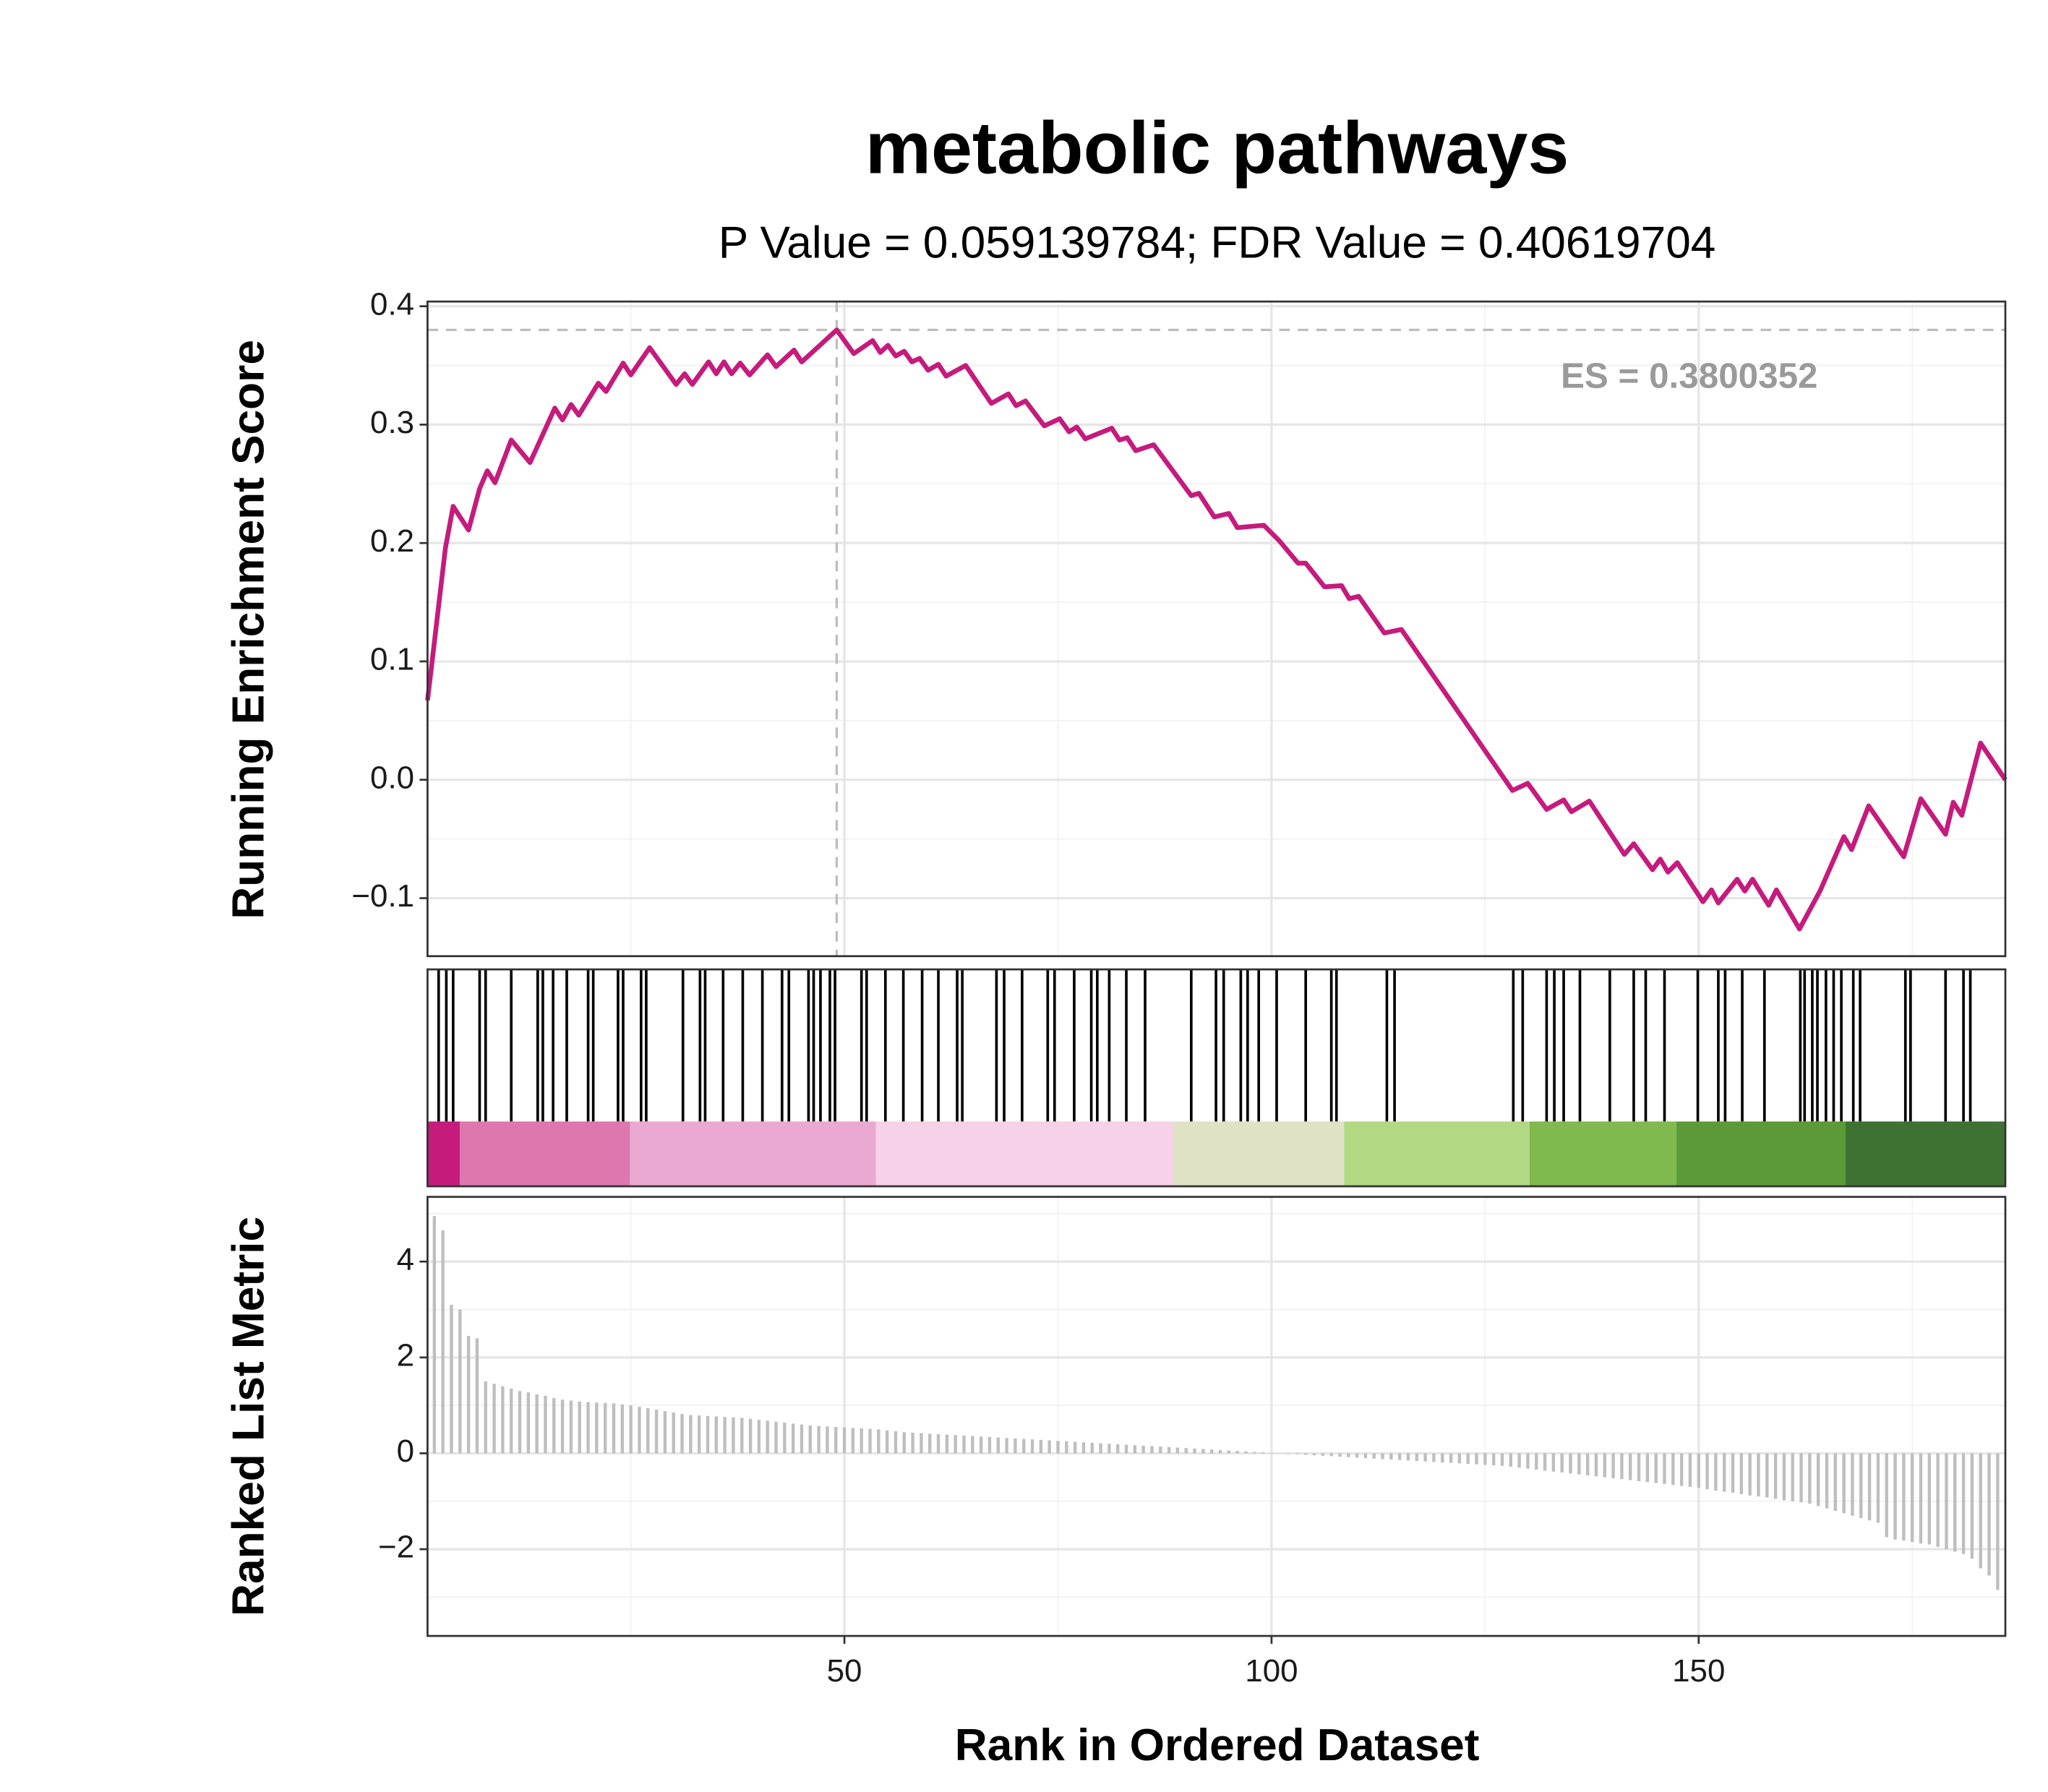 The width and height of the screenshot is (2048, 1792). What do you see at coordinates (1217, 1078) in the screenshot?
I see `panel-border` at bounding box center [1217, 1078].